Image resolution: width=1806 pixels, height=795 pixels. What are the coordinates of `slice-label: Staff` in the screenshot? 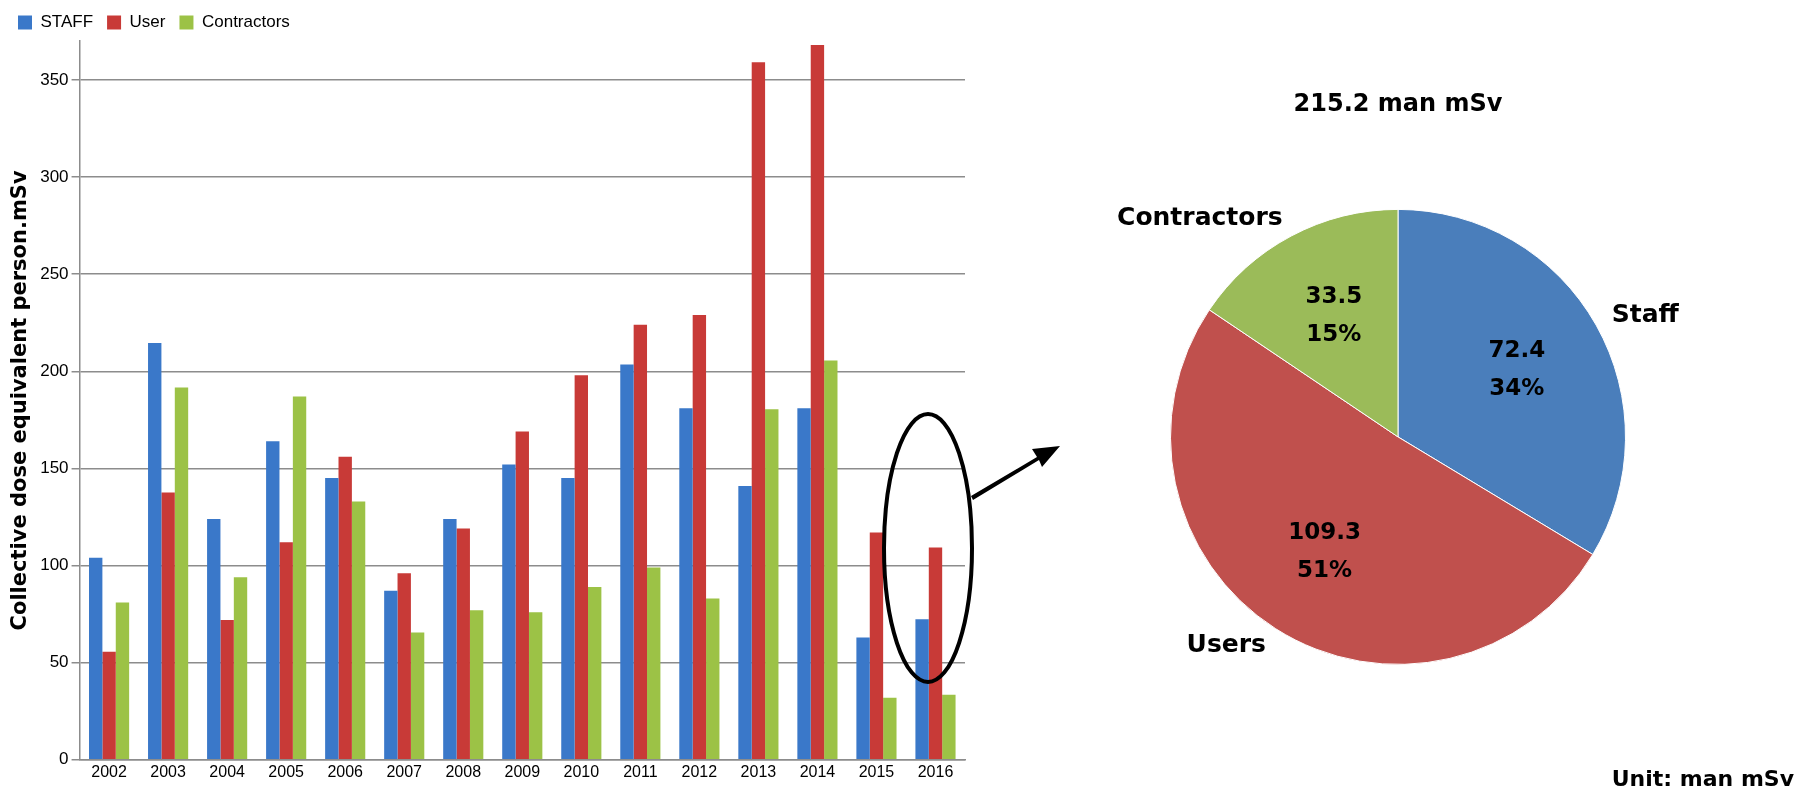 It's located at (1645, 313).